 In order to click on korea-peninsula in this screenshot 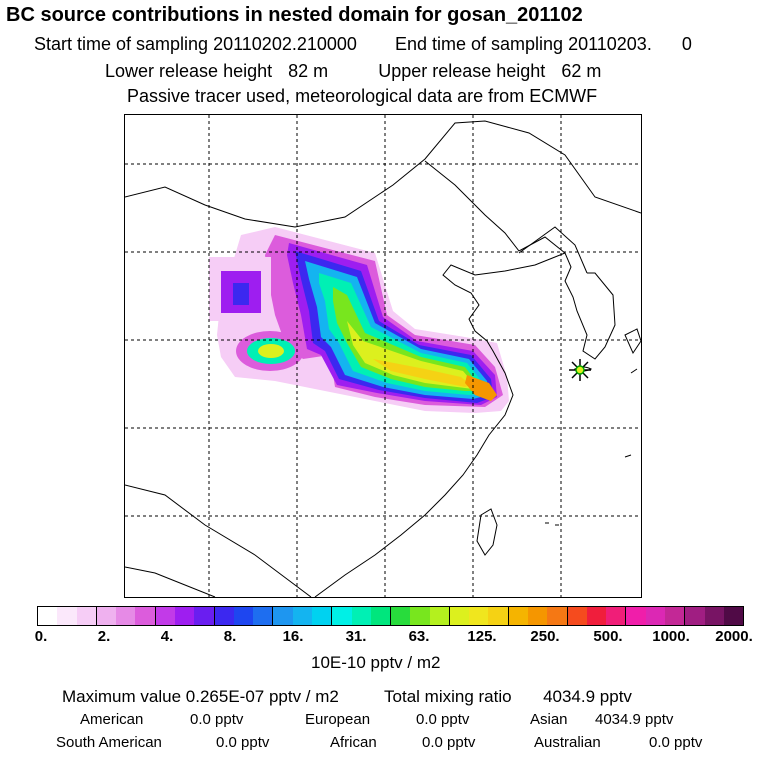, I will do `click(590, 306)`.